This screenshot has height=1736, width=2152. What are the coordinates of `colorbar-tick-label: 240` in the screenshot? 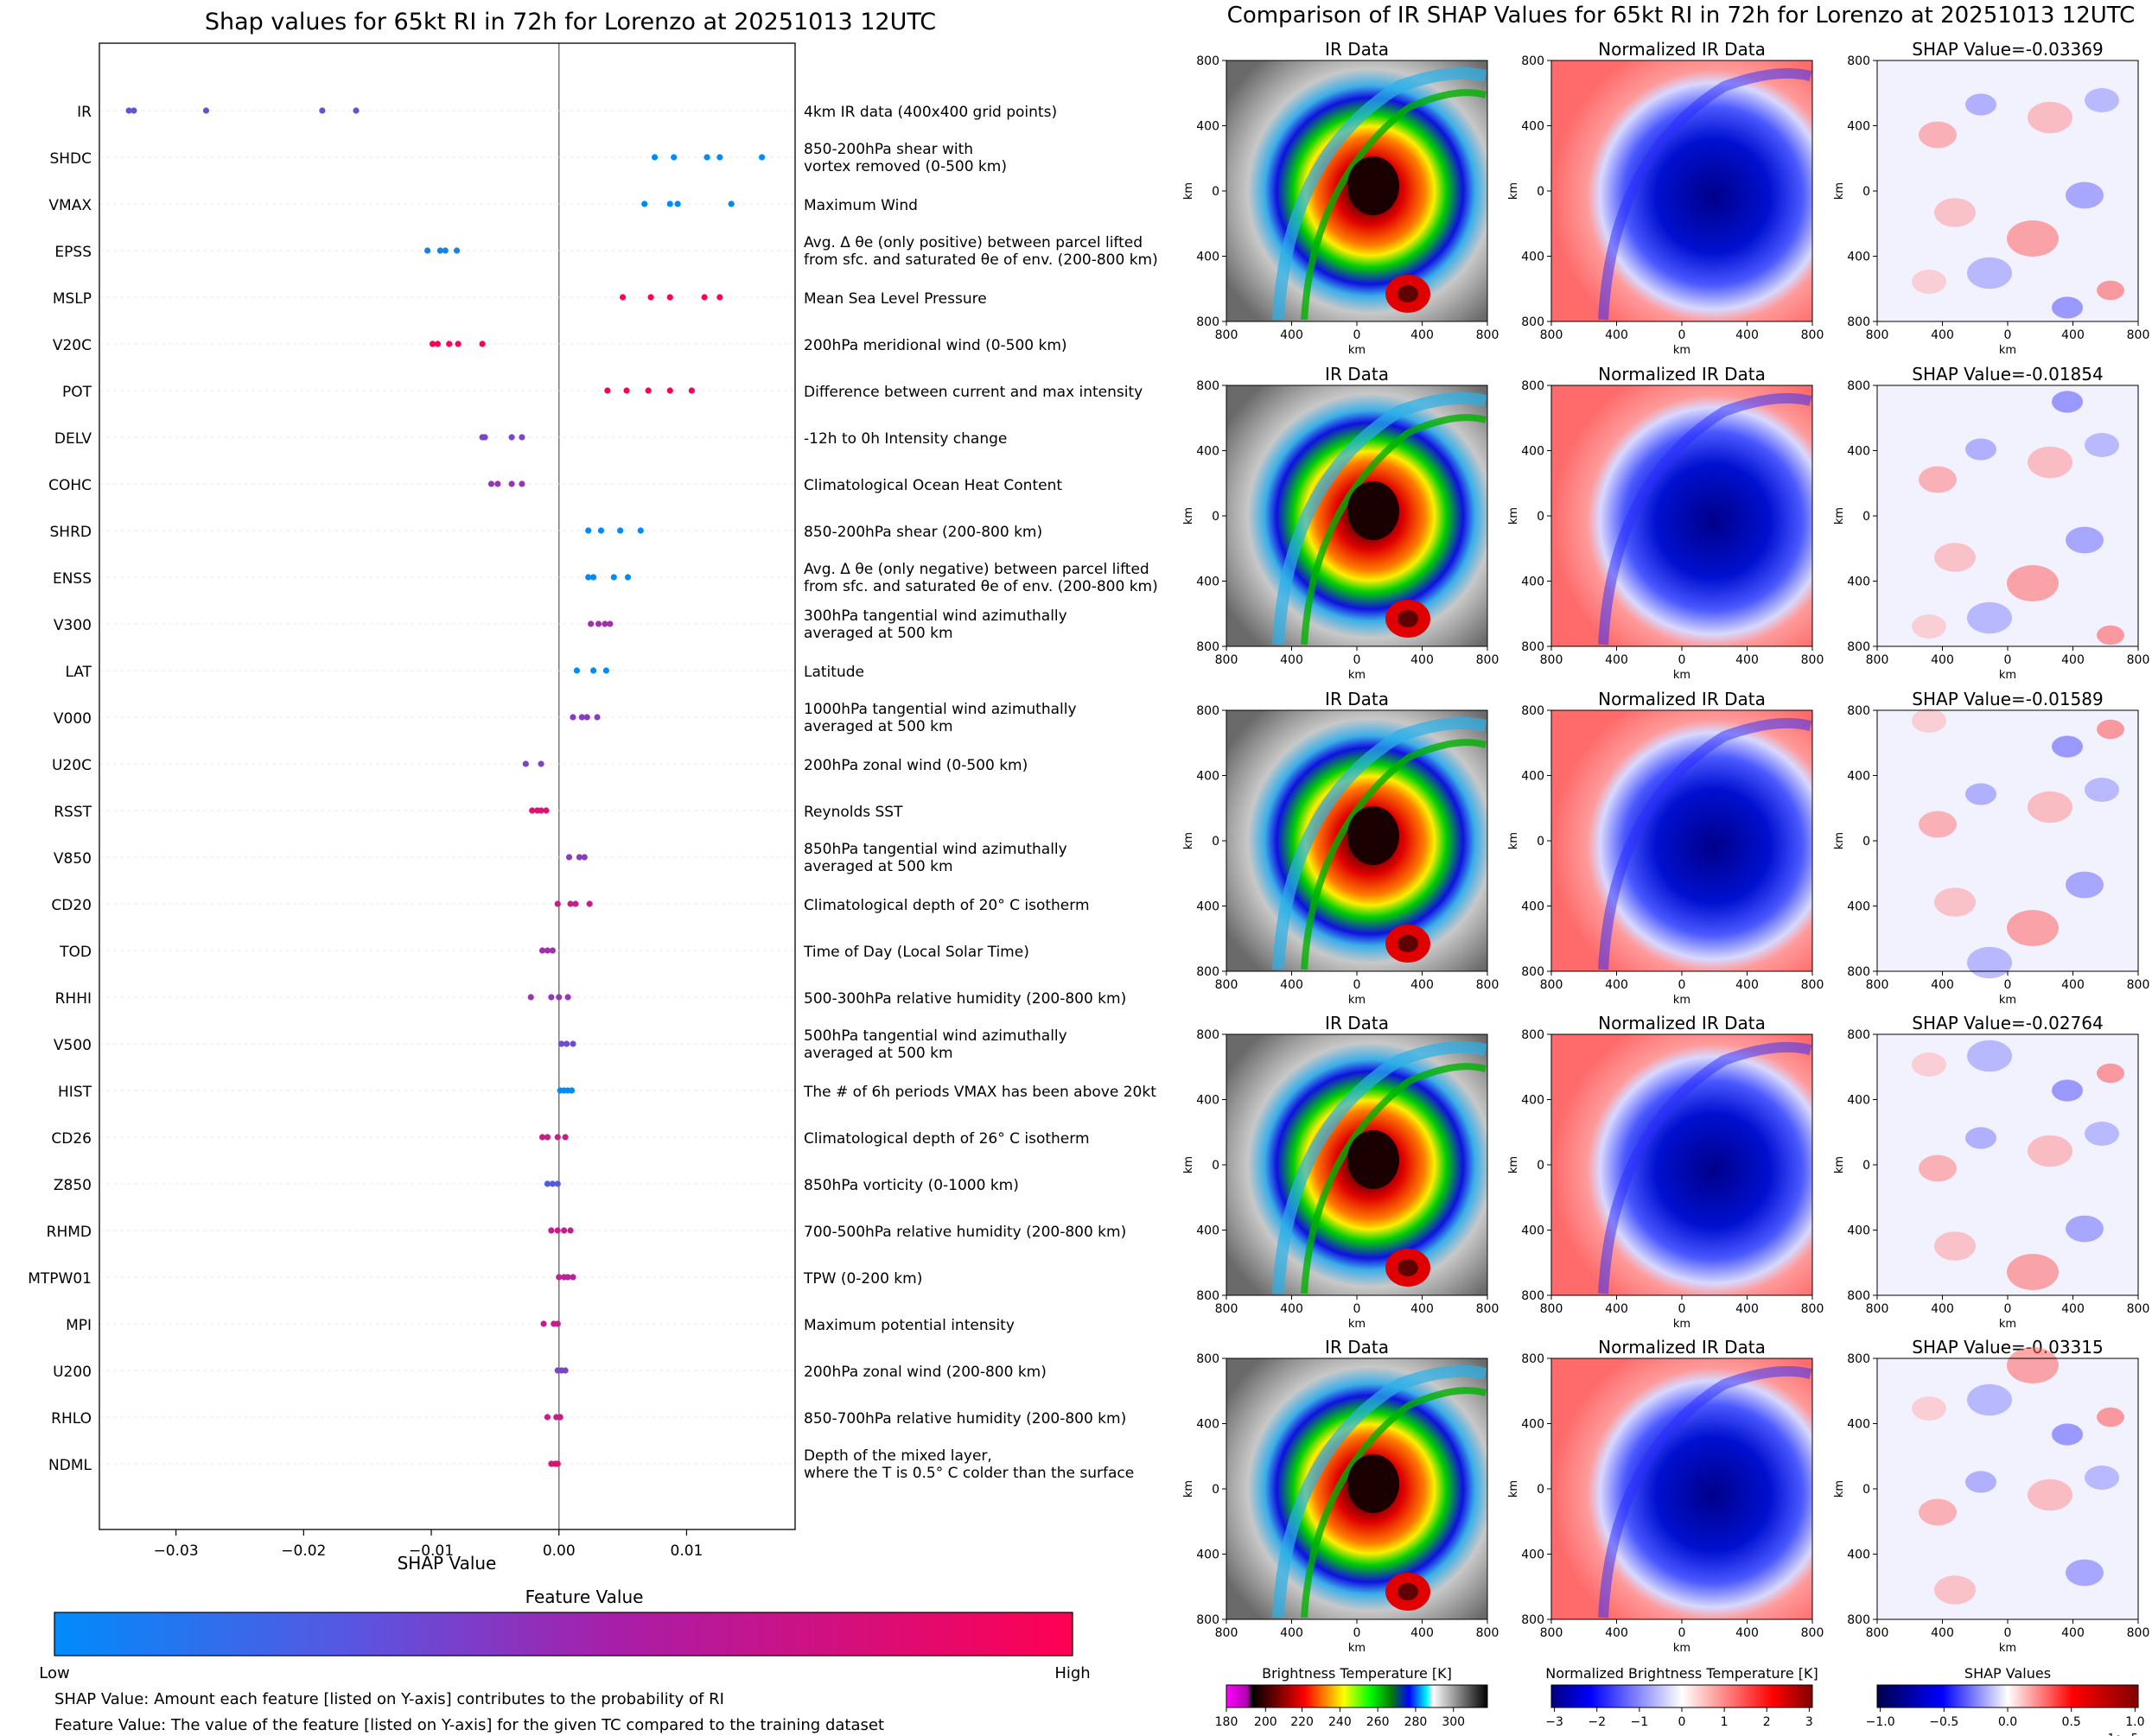 It's located at (1340, 1722).